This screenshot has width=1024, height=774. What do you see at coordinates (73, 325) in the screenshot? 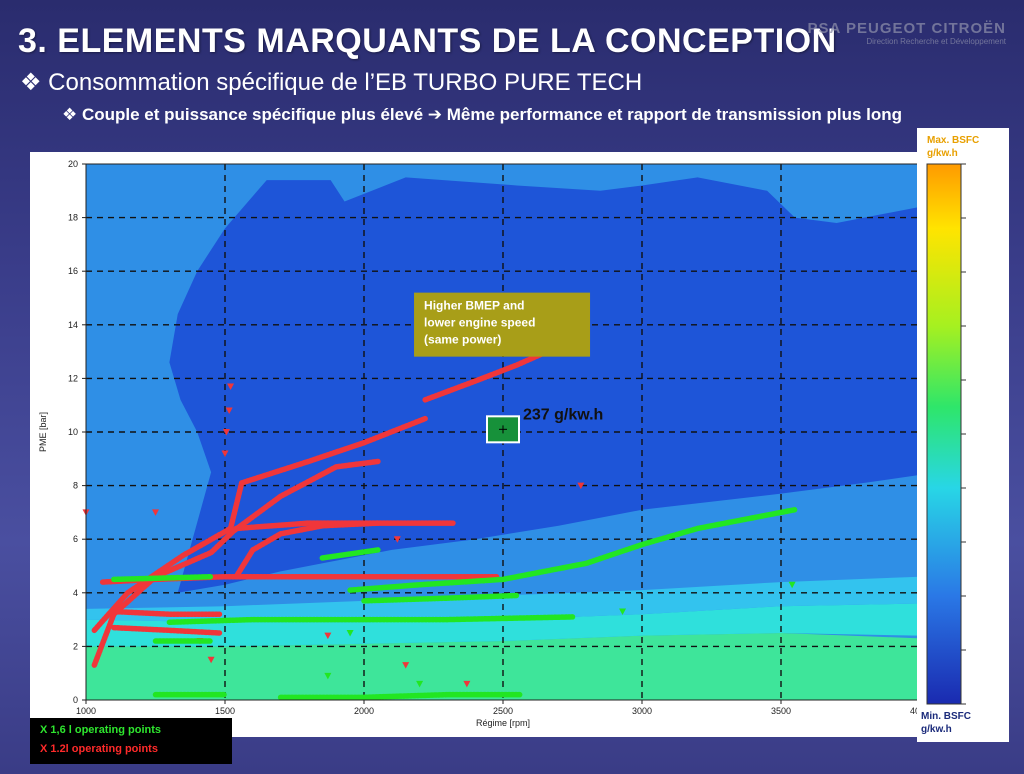
I see `y-tick-label-7: 14` at bounding box center [73, 325].